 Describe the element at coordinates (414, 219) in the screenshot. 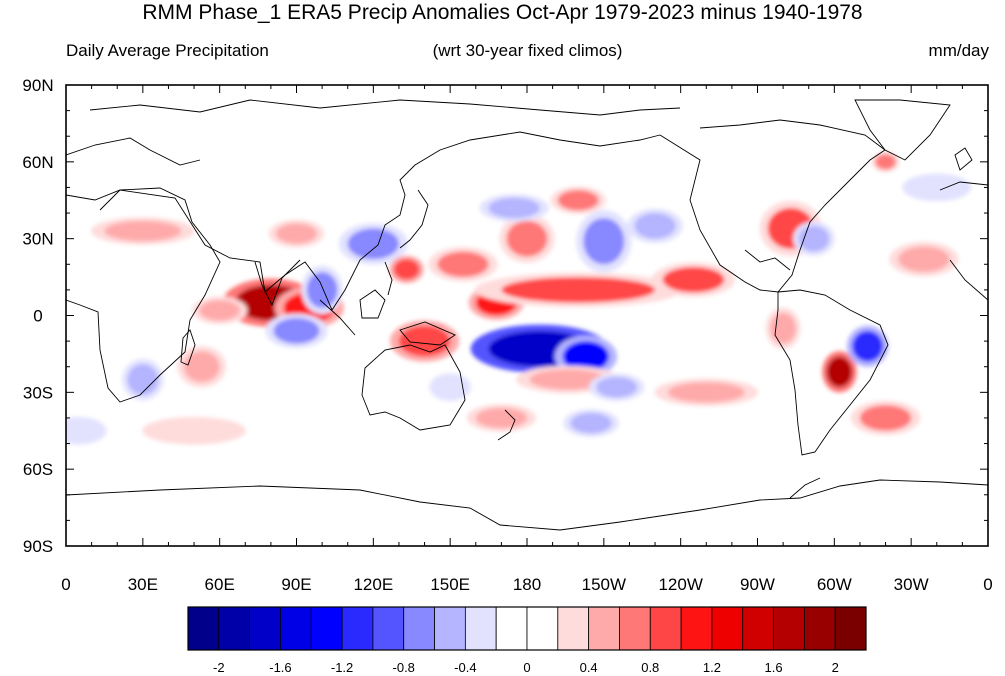

I see `japan-coastline` at that location.